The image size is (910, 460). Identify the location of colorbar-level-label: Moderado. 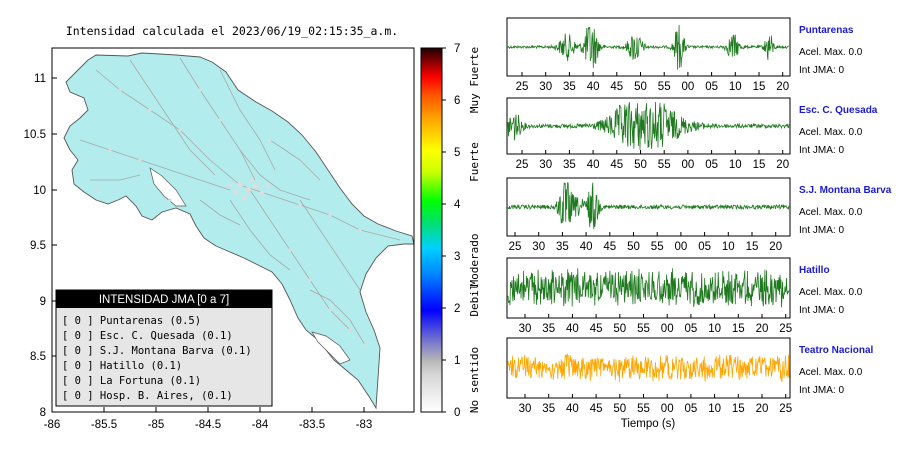
(474, 260).